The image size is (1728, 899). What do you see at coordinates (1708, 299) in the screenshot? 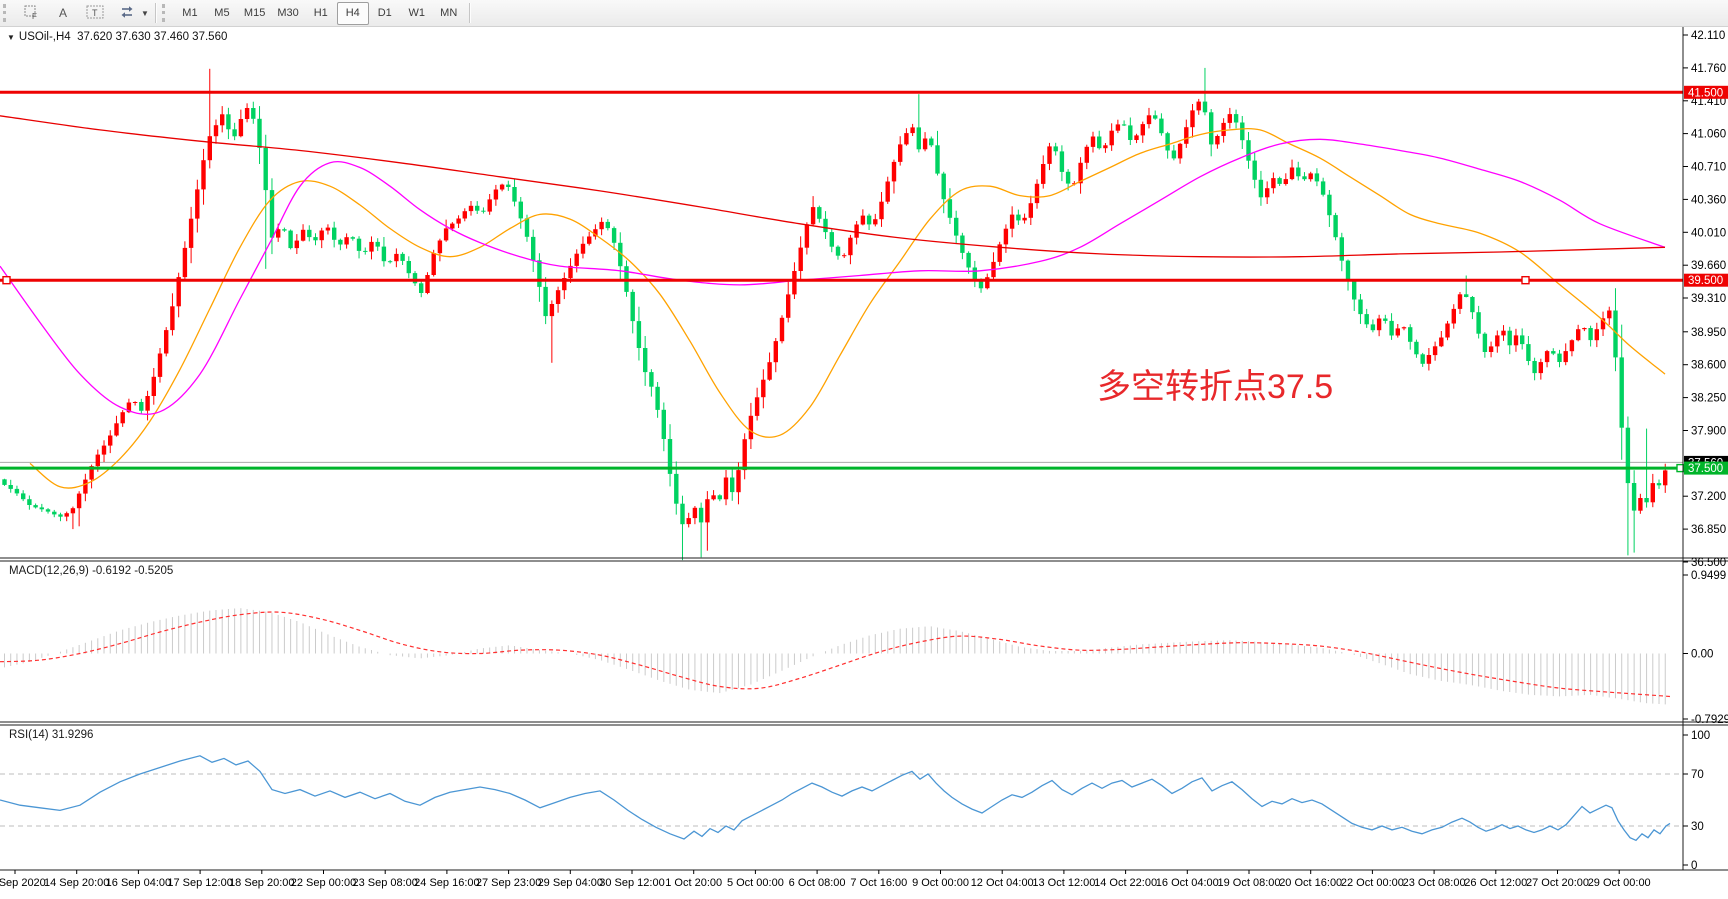
I see `svg-text: 39.310` at bounding box center [1708, 299].